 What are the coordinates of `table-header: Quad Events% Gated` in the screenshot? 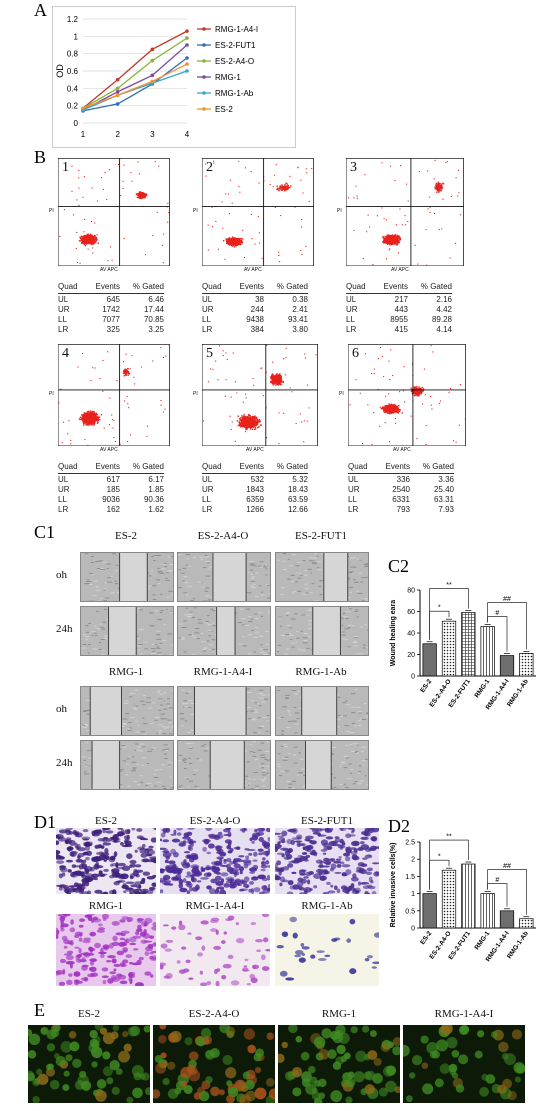 It's located at (255, 288).